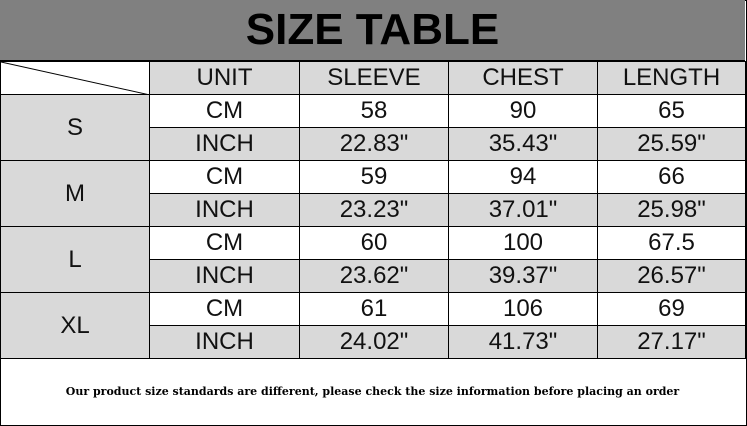 Image resolution: width=747 pixels, height=426 pixels. Describe the element at coordinates (671, 276) in the screenshot. I see `length-cell: 26.57"` at that location.